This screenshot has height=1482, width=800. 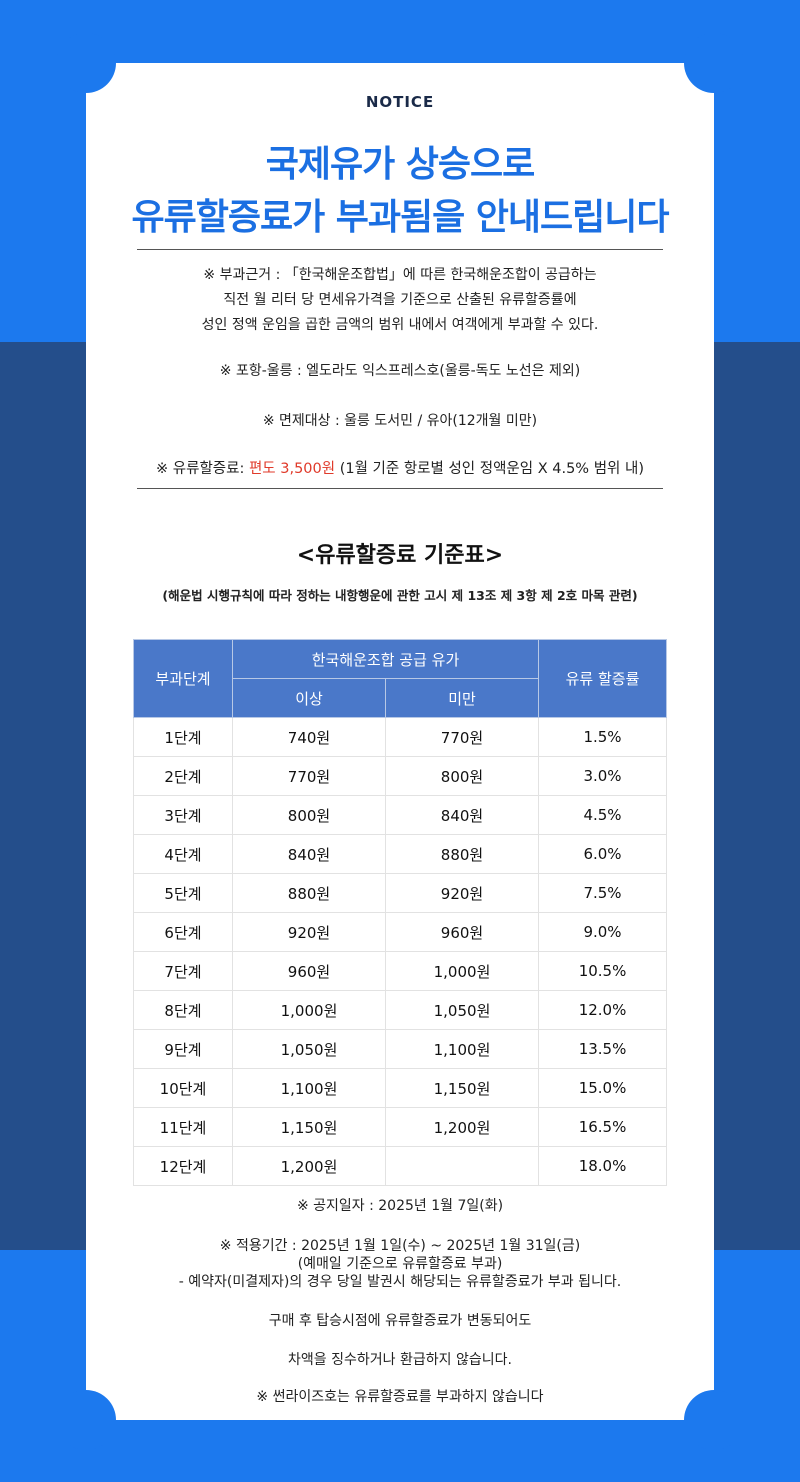 What do you see at coordinates (400, 1206) in the screenshot?
I see `announce-date: ※ 공지일자 : 2025년 1월 7일(화)` at bounding box center [400, 1206].